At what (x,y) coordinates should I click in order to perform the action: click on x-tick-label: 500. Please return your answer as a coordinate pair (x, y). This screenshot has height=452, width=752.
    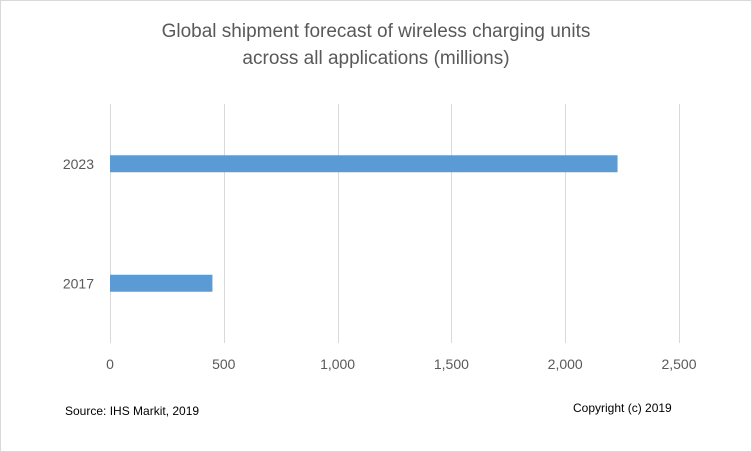
    Looking at the image, I should click on (224, 364).